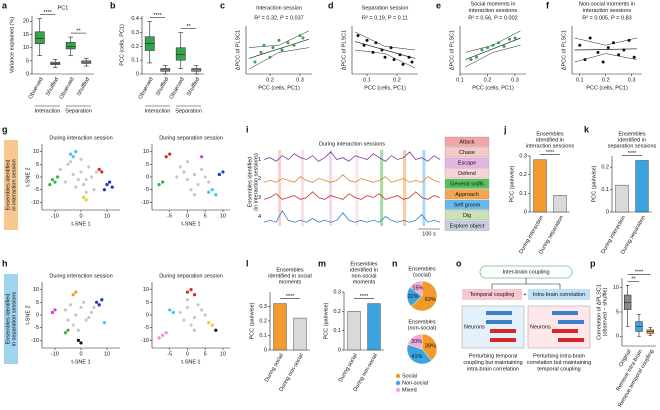 Image resolution: width=660 pixels, height=410 pixels. What do you see at coordinates (593, 263) in the screenshot?
I see `panel-letter: p` at bounding box center [593, 263].